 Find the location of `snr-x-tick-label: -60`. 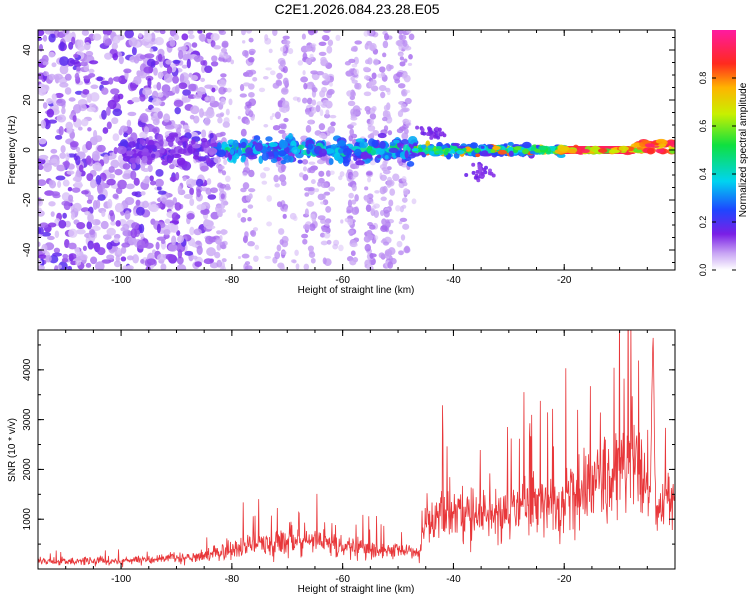

snr-x-tick-label: -60 is located at coordinates (342, 579).